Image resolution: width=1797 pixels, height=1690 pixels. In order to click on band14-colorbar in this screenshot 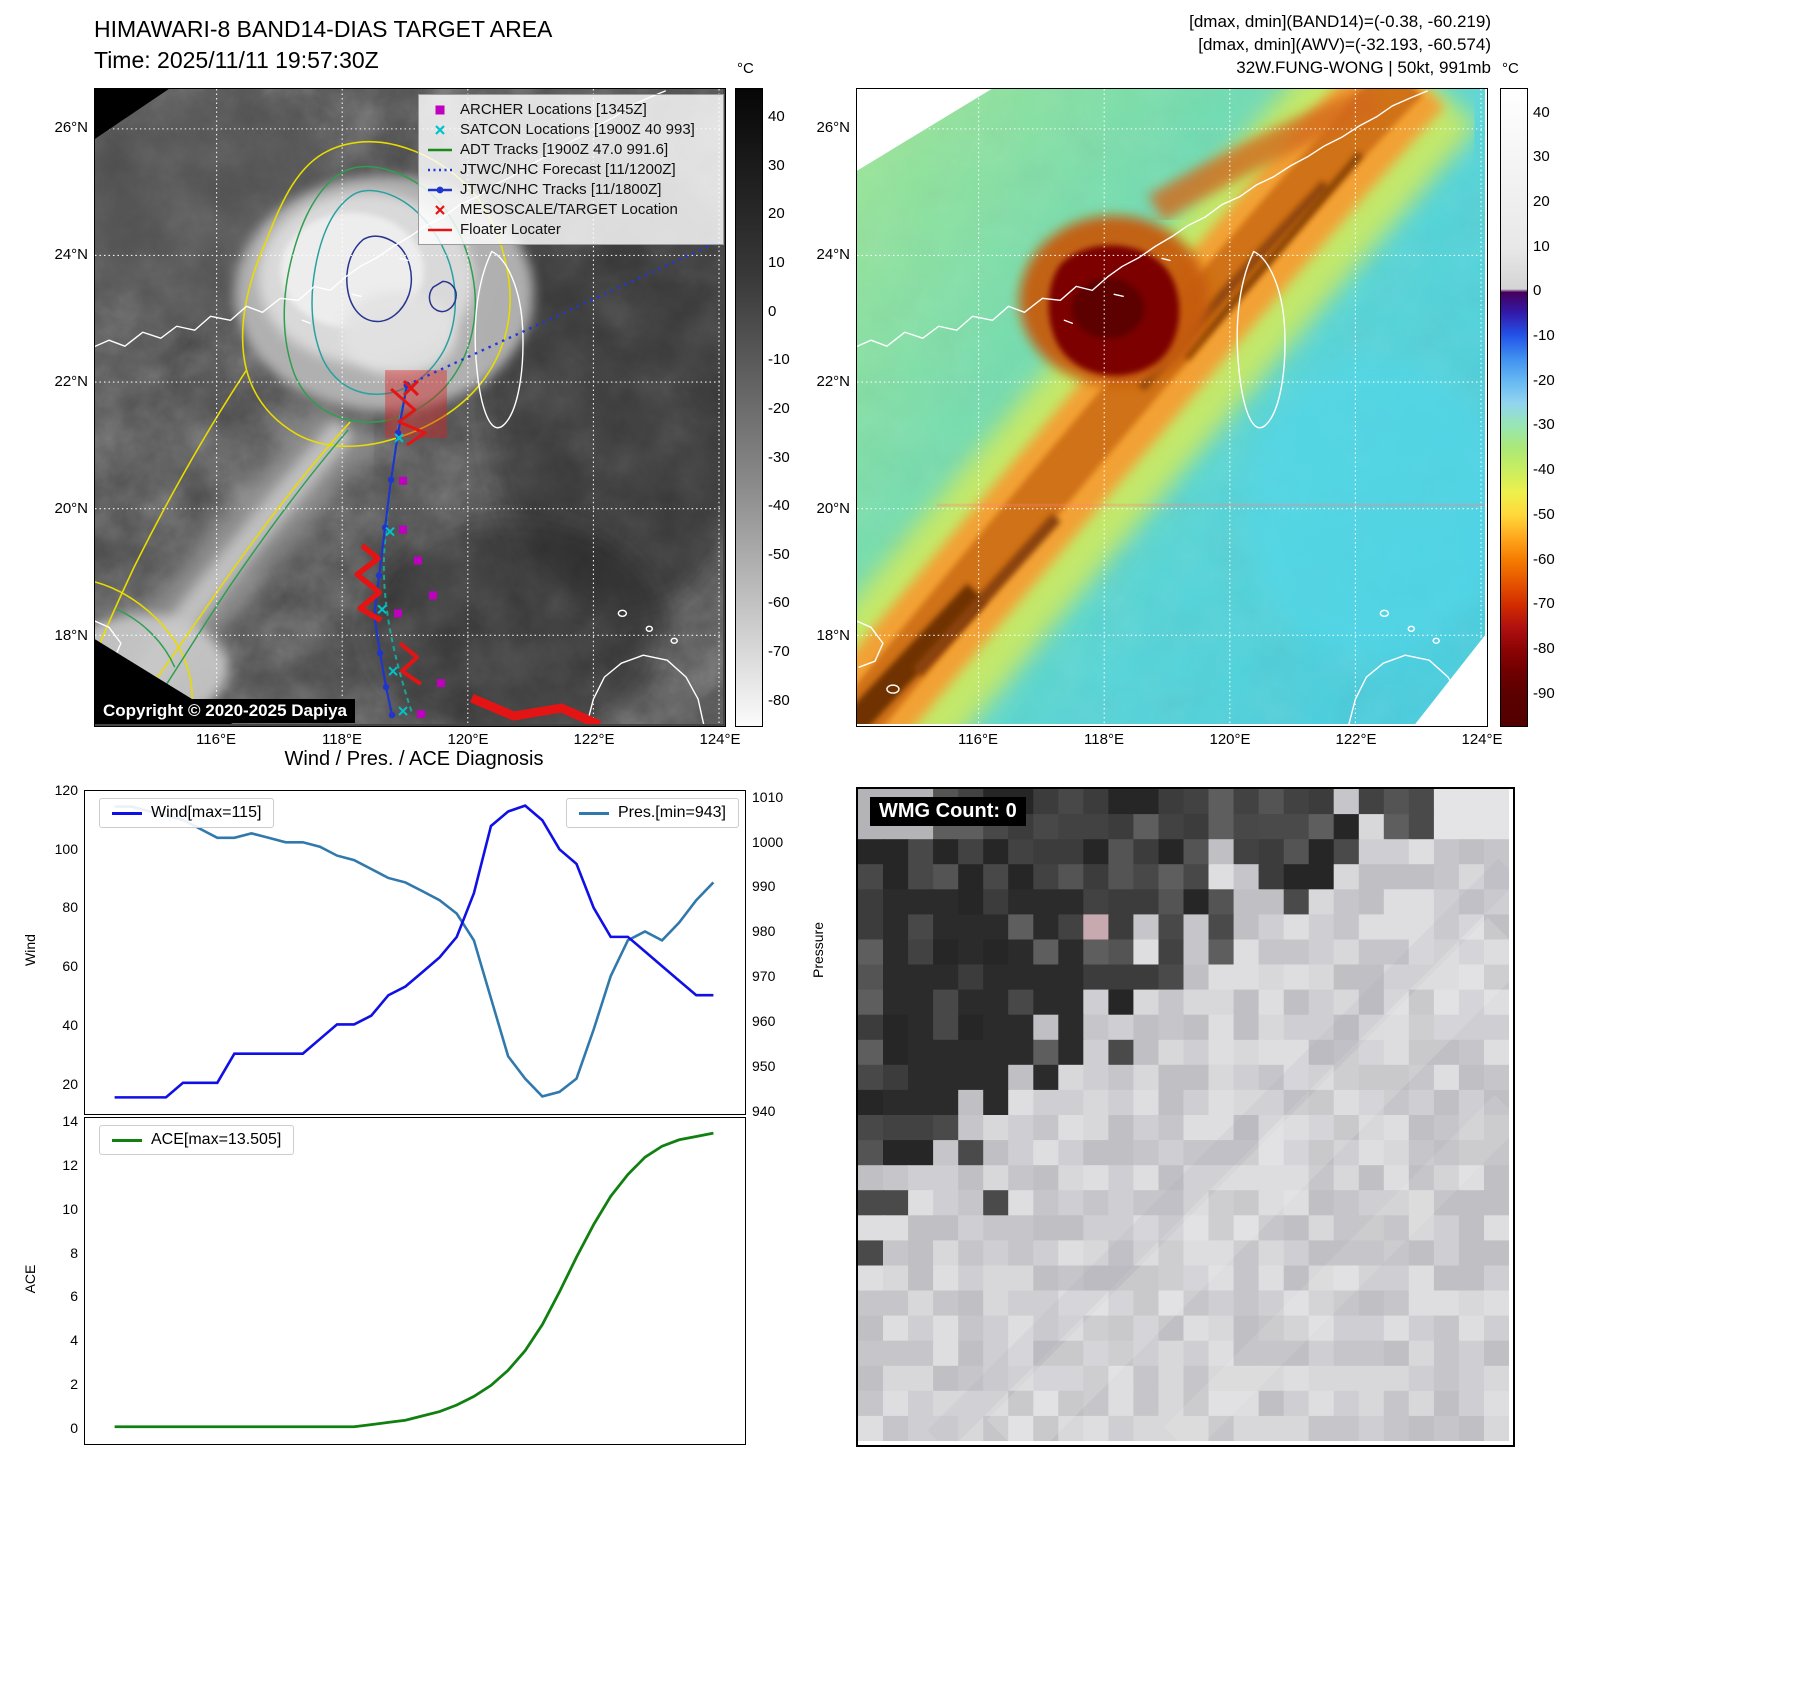, I will do `click(749, 407)`.